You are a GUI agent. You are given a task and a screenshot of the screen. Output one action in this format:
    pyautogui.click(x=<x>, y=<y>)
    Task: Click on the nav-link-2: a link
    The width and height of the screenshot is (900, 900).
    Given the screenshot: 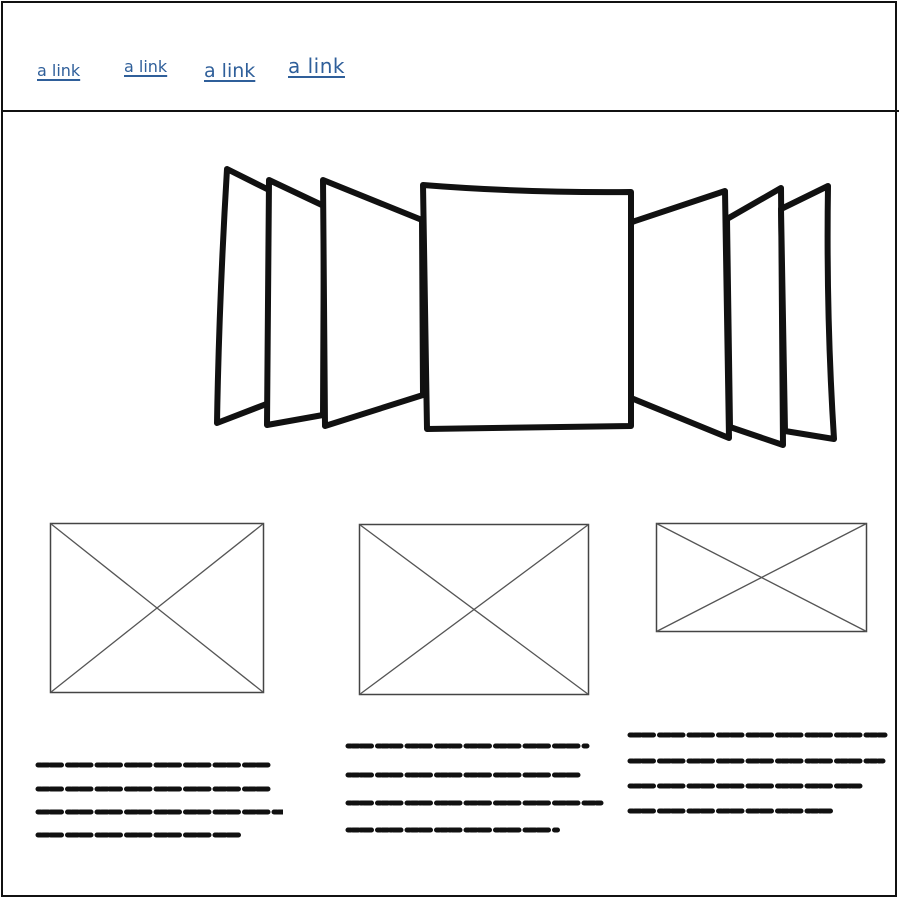 What is the action you would take?
    pyautogui.click(x=146, y=66)
    